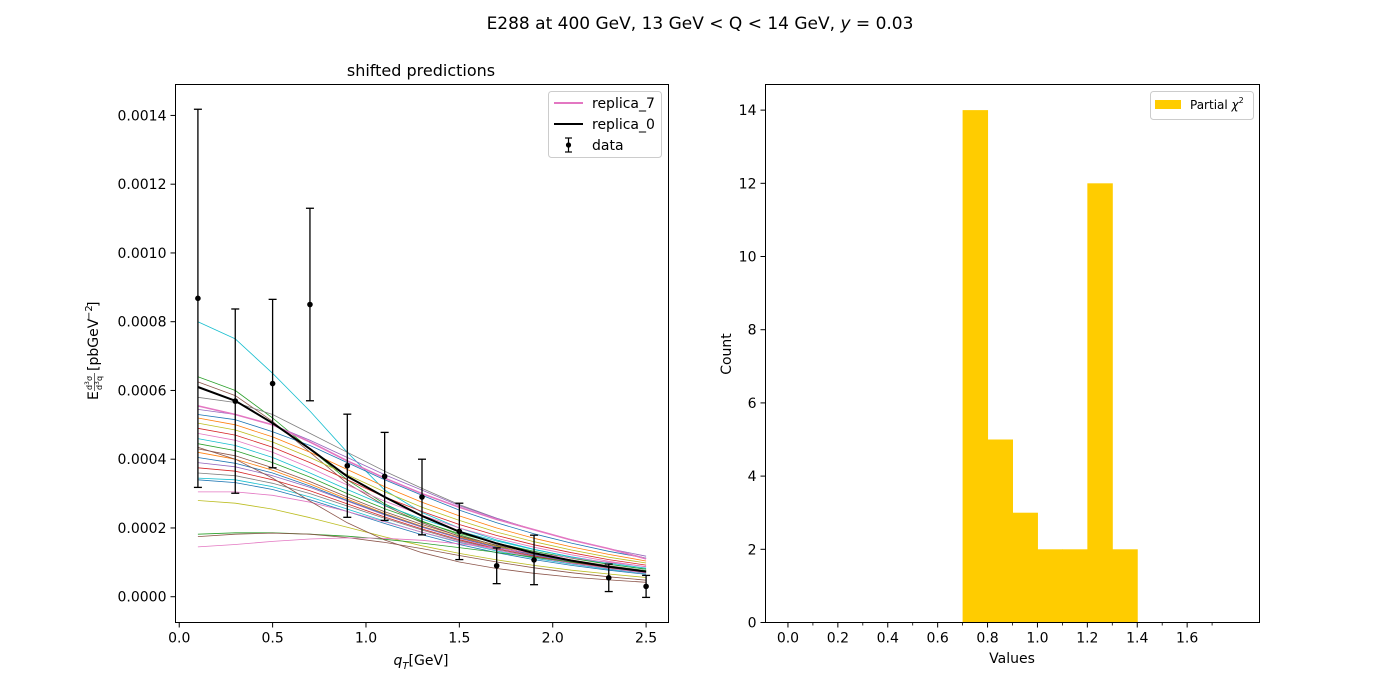 Image resolution: width=1400 pixels, height=700 pixels. I want to click on histogram-legend: Partial χ2, so click(1202, 105).